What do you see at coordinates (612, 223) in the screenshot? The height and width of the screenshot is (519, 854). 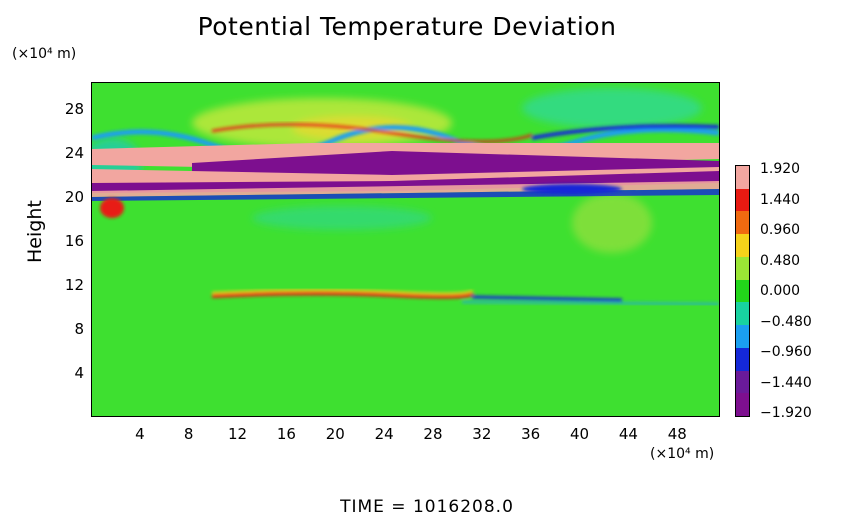 I see `mid-right-patch` at bounding box center [612, 223].